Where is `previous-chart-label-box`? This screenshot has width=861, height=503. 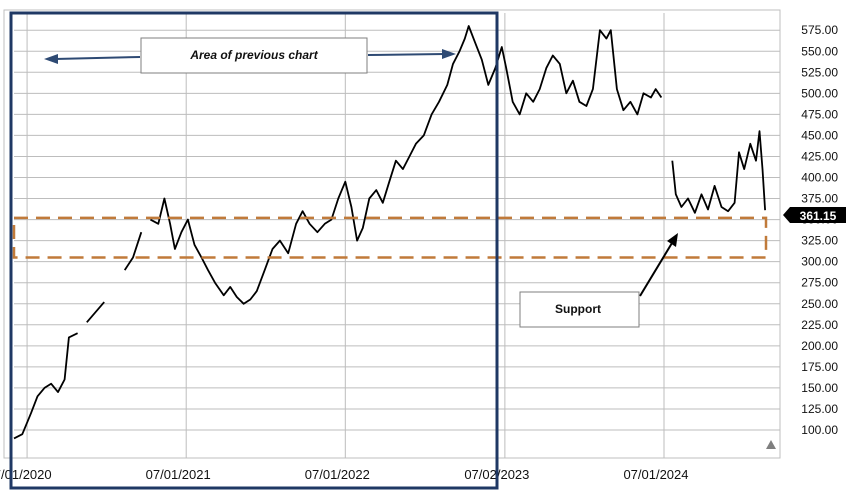 previous-chart-label-box is located at coordinates (254, 55).